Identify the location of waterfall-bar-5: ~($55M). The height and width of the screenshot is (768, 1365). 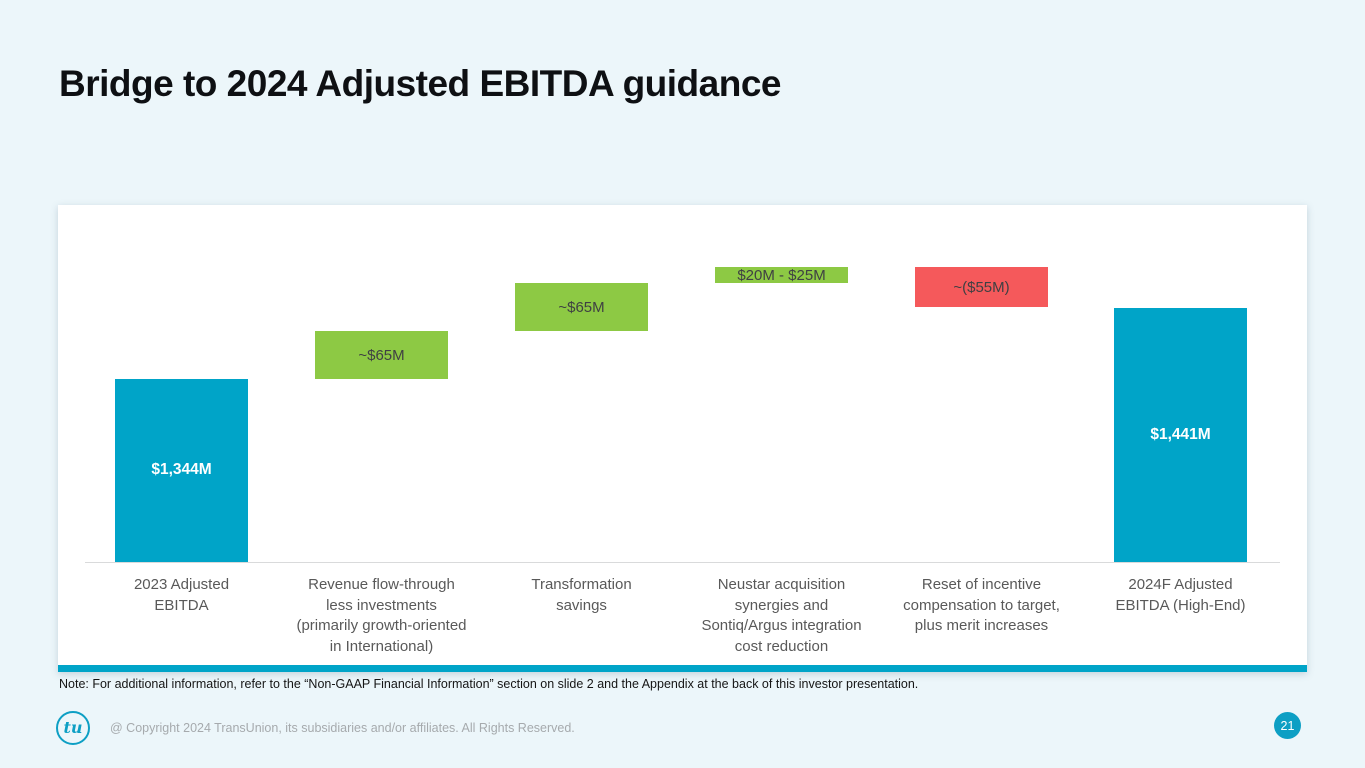
(981, 287).